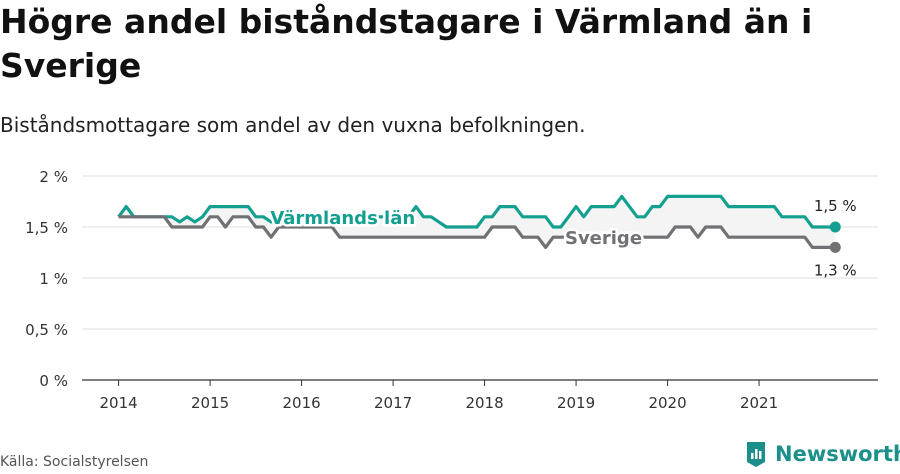  Describe the element at coordinates (119, 403) in the screenshot. I see `x-tick-label: 2014` at that location.